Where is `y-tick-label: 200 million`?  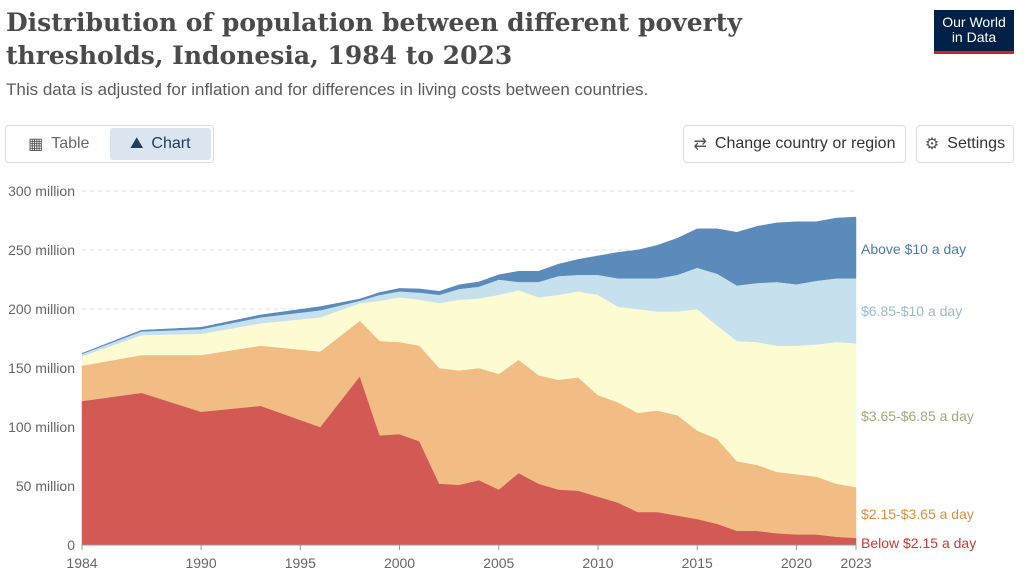
y-tick-label: 200 million is located at coordinates (41, 309).